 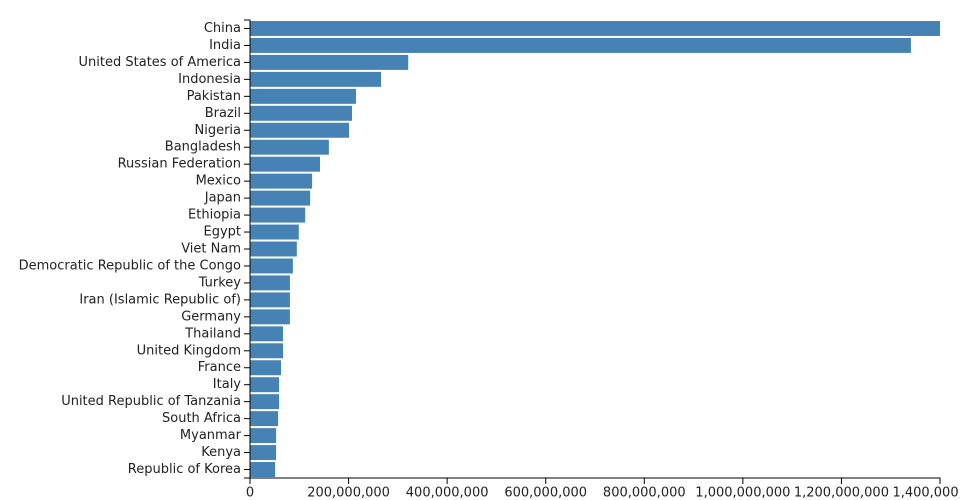 What do you see at coordinates (742, 493) in the screenshot?
I see `x-tick-label: 1,000,000,000` at bounding box center [742, 493].